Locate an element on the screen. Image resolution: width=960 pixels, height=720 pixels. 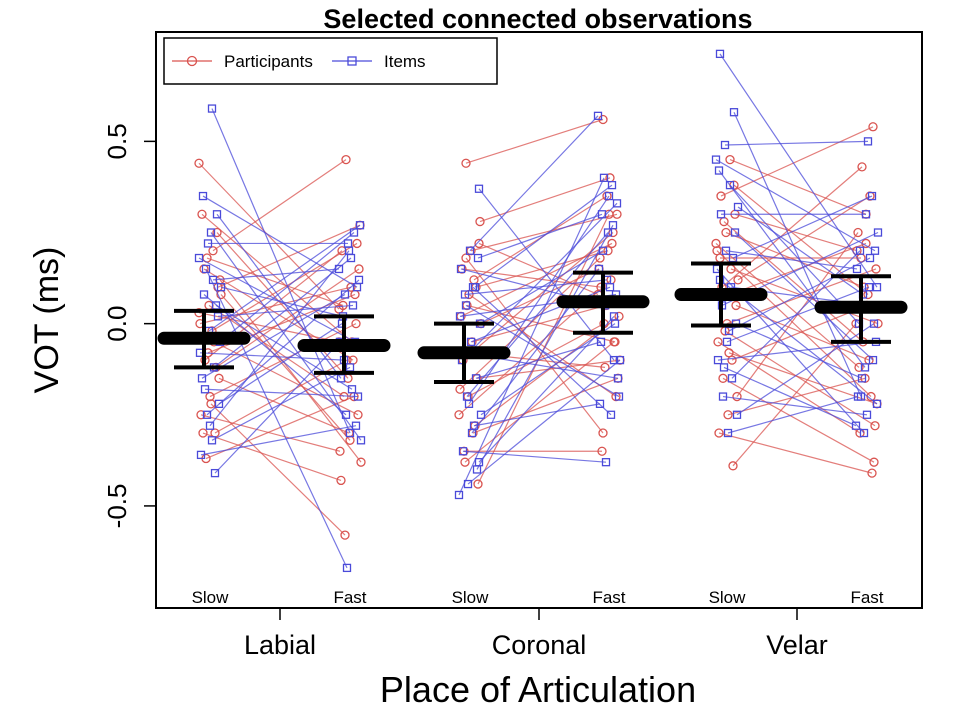
y-tick-label: 0.0 is located at coordinates (117, 324).